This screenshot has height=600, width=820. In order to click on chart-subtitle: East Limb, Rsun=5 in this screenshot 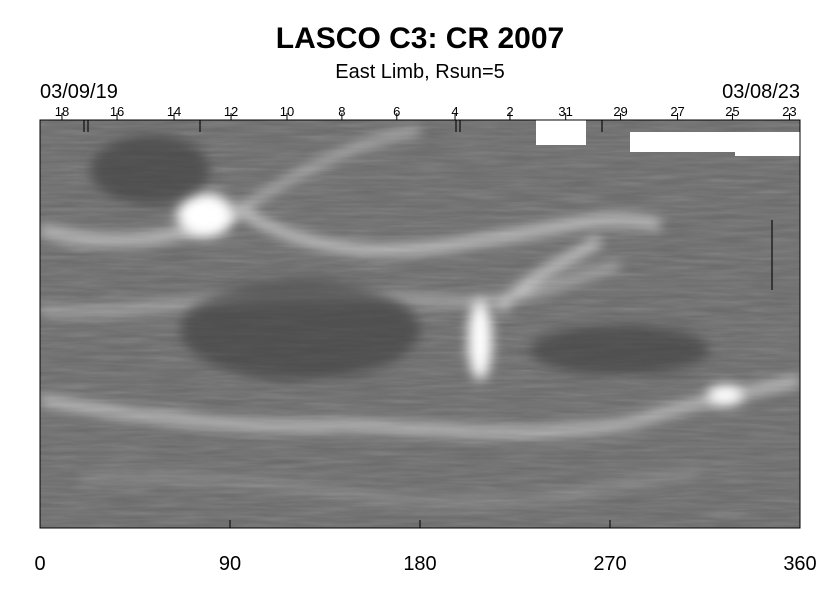, I will do `click(420, 72)`.